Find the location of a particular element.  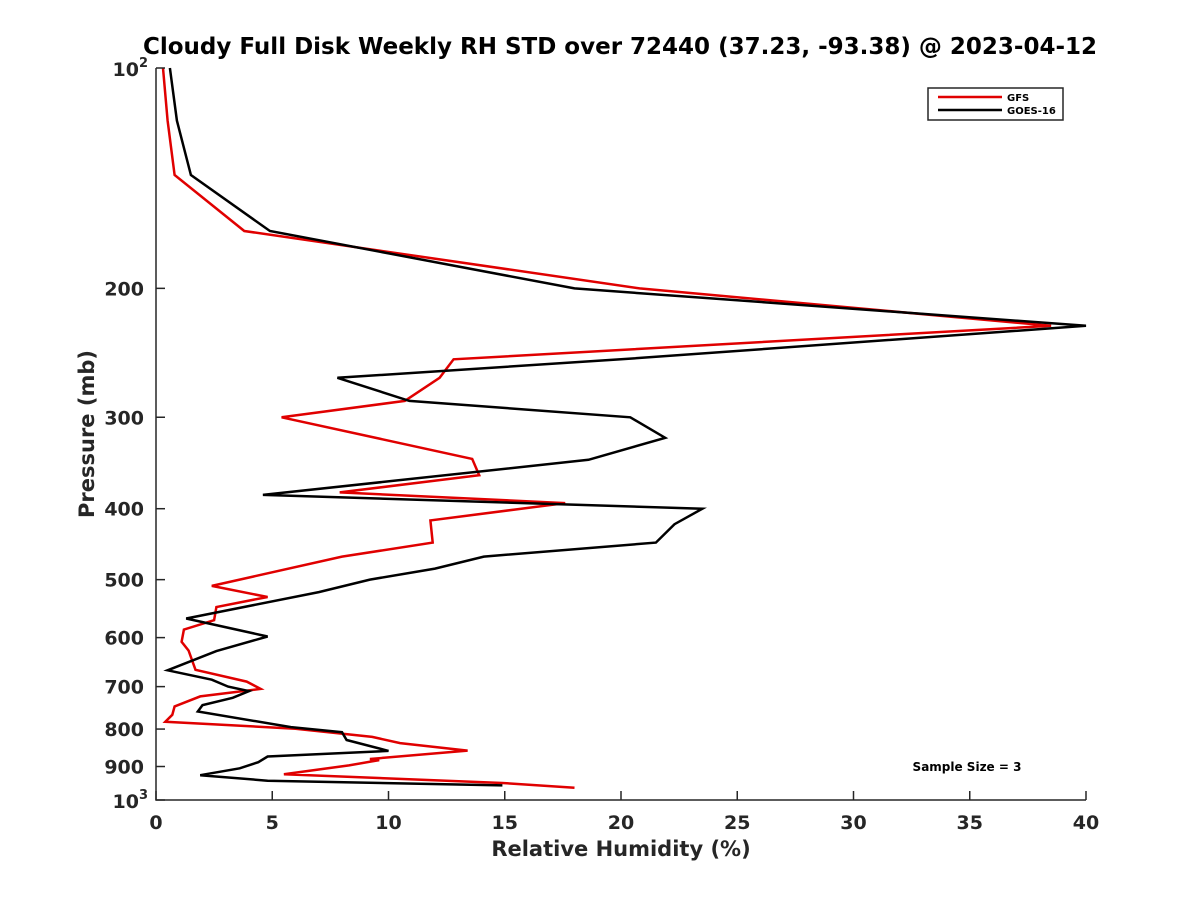

x-axis-label: Relative Humidity (%) is located at coordinates (620, 849).